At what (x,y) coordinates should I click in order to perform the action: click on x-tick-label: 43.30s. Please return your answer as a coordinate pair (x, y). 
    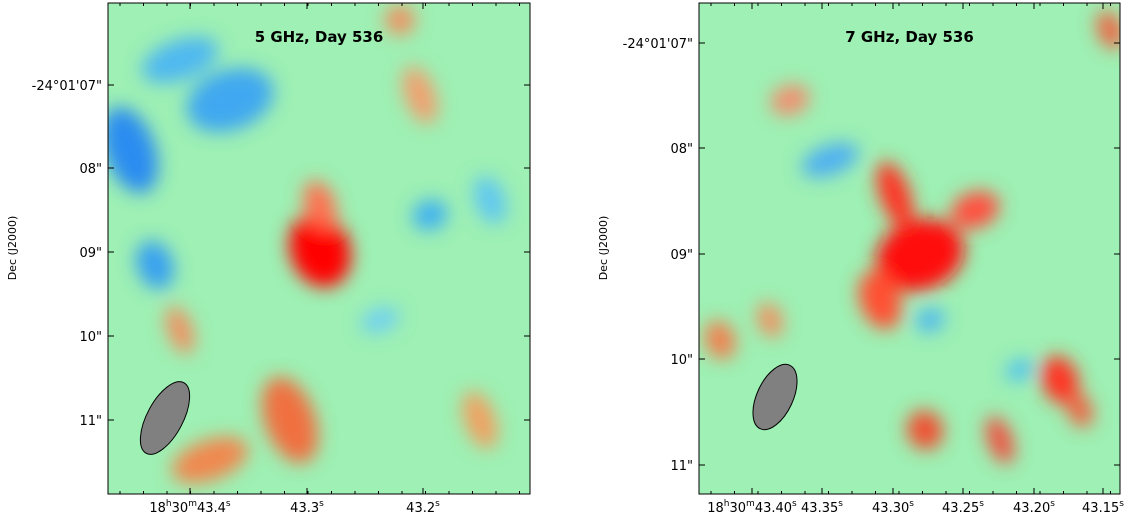
    Looking at the image, I should click on (893, 507).